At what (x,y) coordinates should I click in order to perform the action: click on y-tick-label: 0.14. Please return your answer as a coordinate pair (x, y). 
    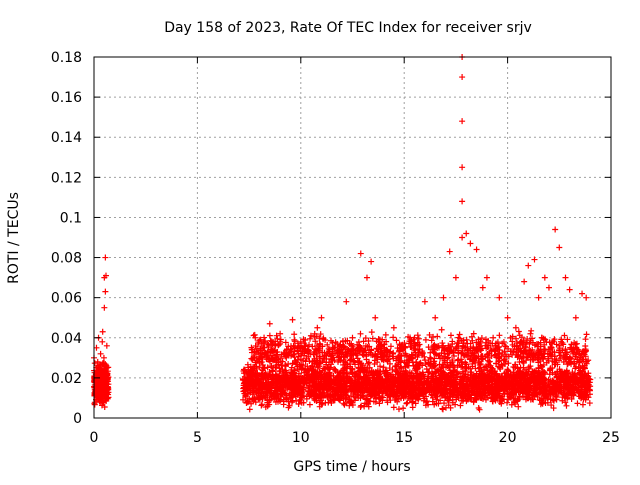
    Looking at the image, I should click on (66, 138).